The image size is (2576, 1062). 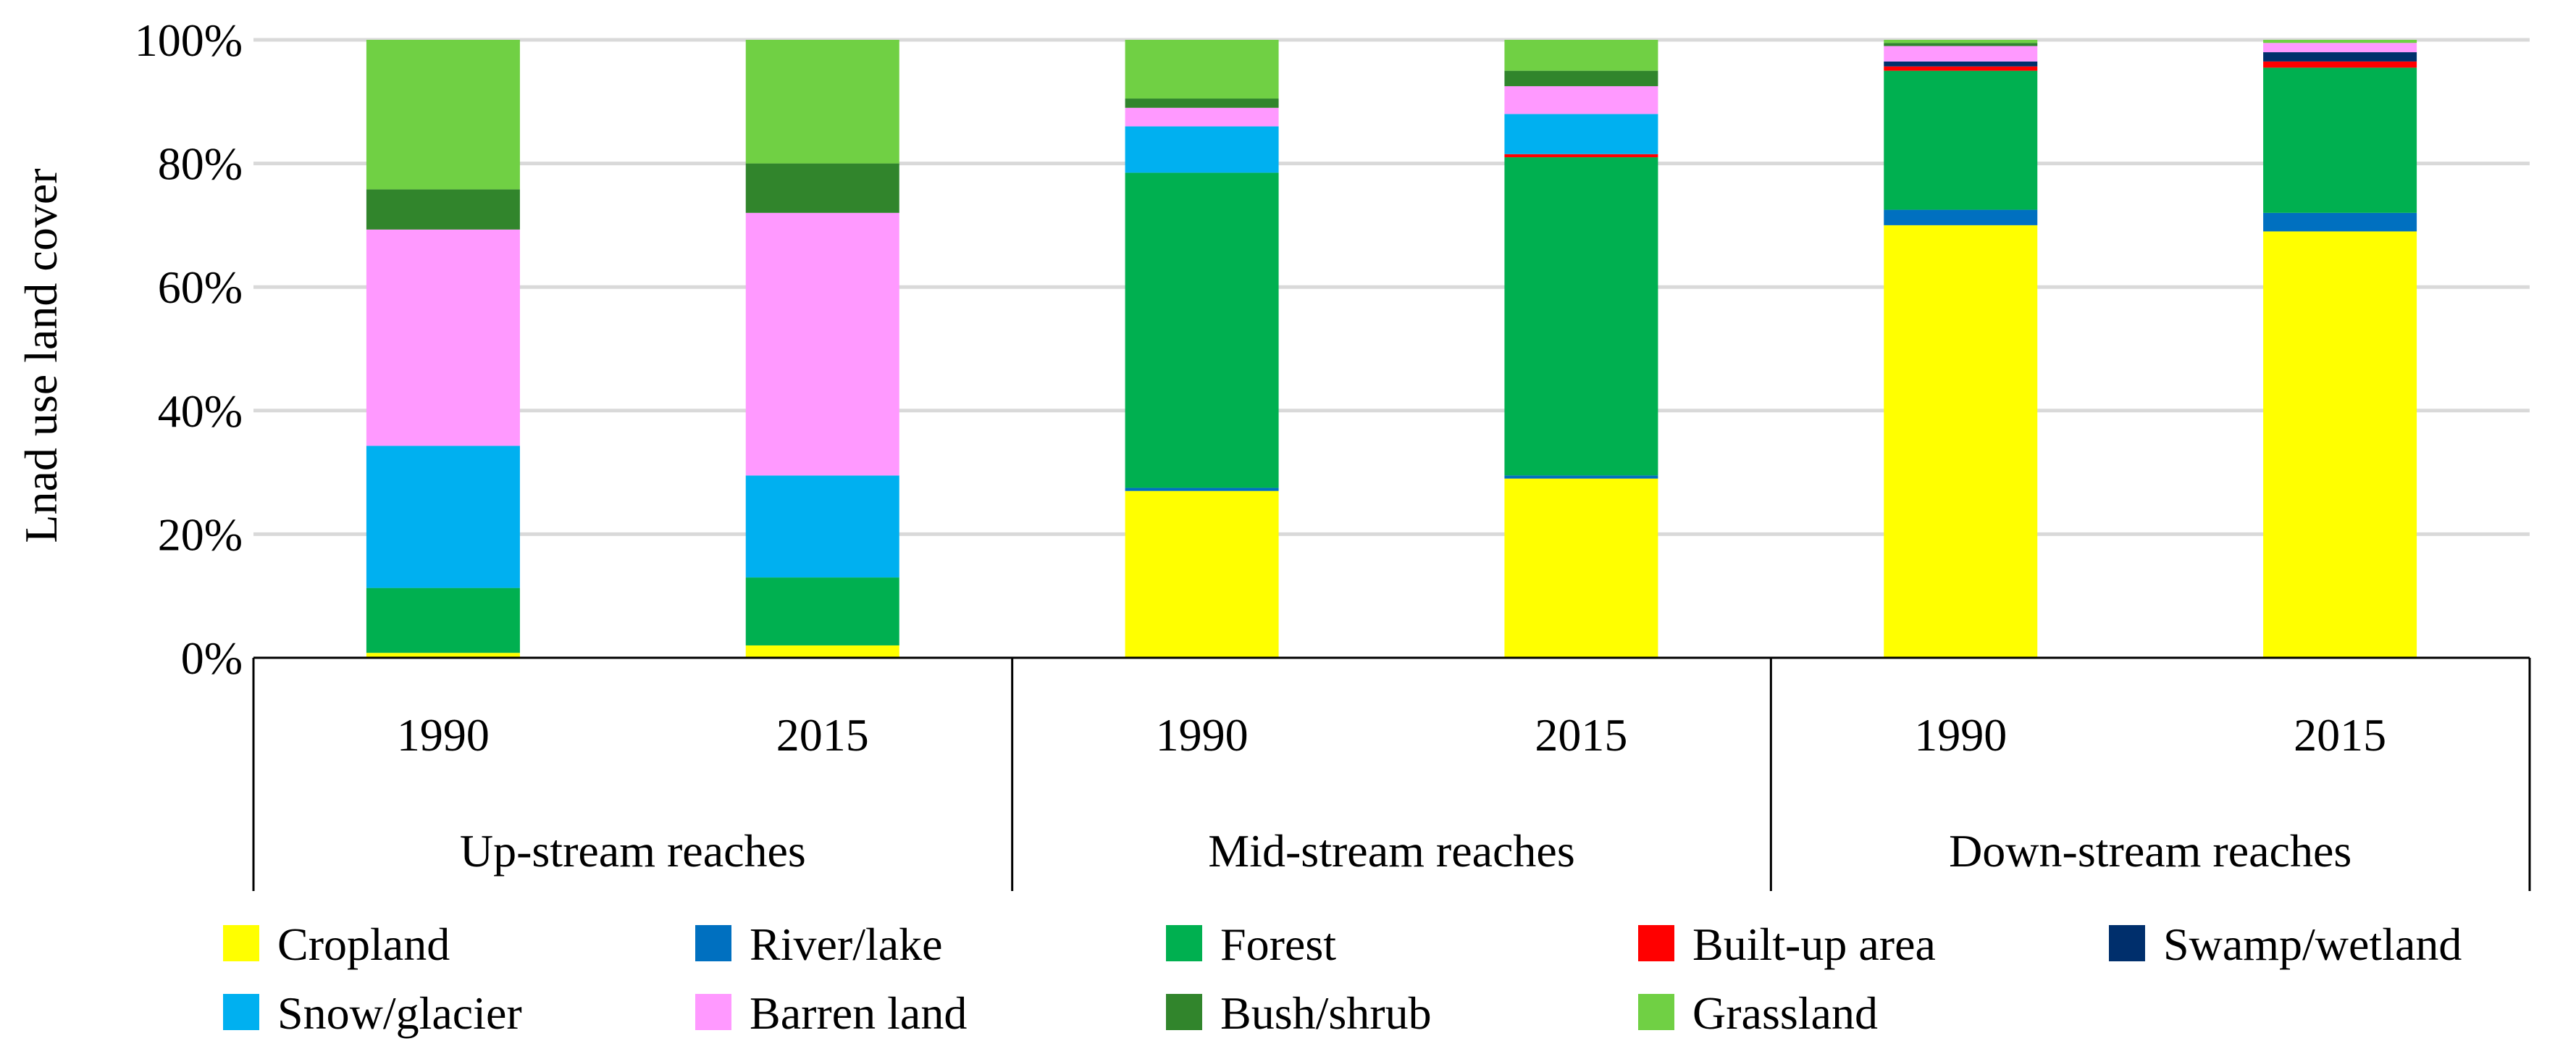 I want to click on legend-swatch-swamp-wetland, so click(x=2127, y=943).